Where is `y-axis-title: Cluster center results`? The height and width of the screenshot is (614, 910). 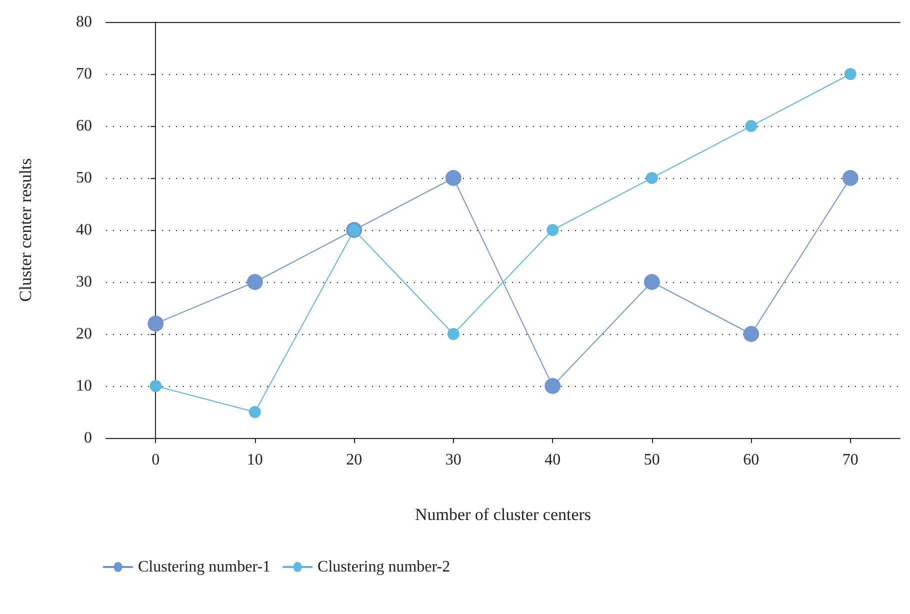
y-axis-title: Cluster center results is located at coordinates (25, 230).